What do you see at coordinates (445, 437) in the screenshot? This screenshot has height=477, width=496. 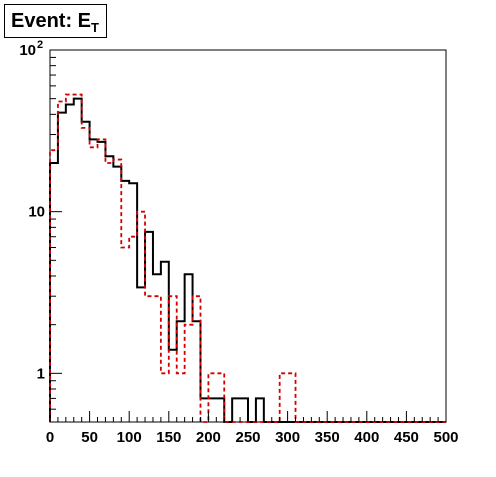 I see `x-tick-label: 500` at bounding box center [445, 437].